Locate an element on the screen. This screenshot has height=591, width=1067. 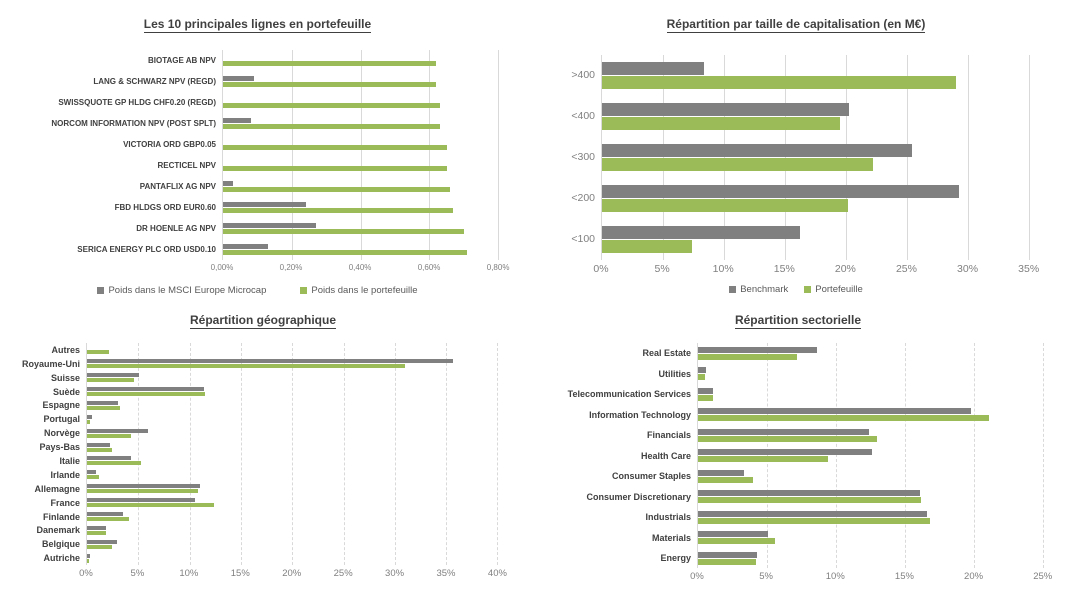
x-tick-label: 0,40% is located at coordinates (360, 267).